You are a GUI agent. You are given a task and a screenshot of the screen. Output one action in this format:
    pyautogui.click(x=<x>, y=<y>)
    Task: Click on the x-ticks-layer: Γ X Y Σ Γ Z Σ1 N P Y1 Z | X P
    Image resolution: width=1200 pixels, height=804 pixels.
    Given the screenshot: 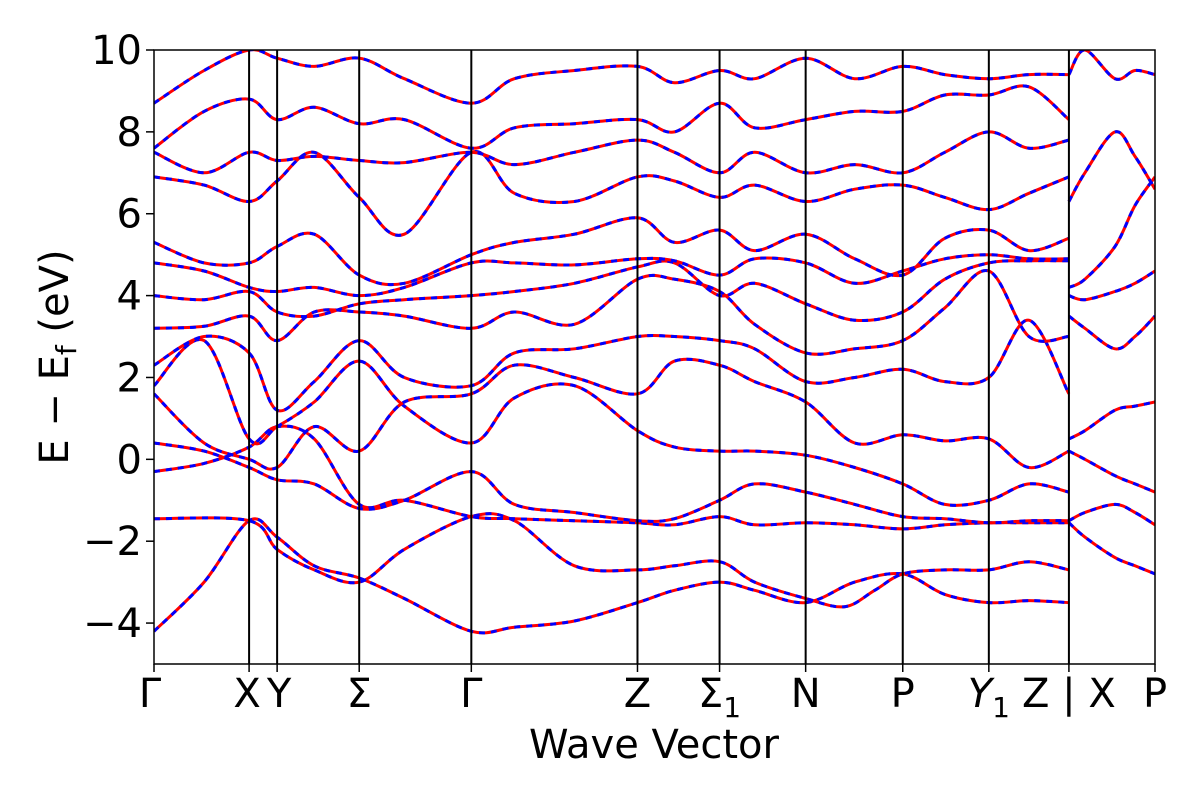 What is the action you would take?
    pyautogui.click(x=653, y=694)
    